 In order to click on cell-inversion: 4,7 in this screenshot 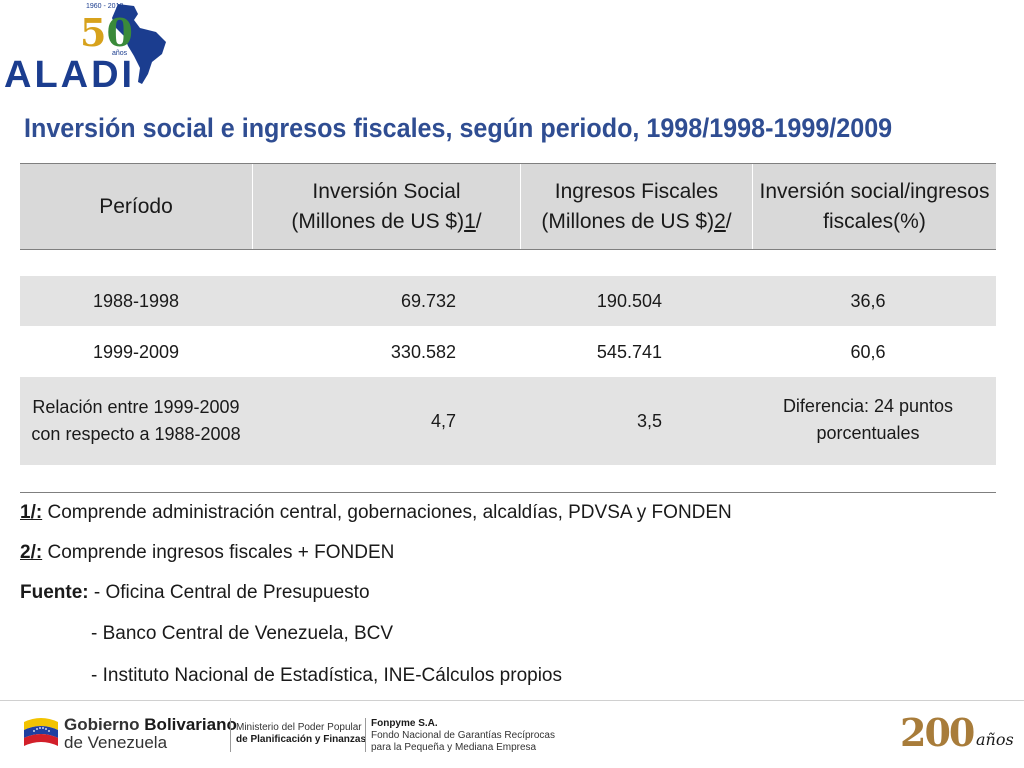, I will do `click(443, 420)`.